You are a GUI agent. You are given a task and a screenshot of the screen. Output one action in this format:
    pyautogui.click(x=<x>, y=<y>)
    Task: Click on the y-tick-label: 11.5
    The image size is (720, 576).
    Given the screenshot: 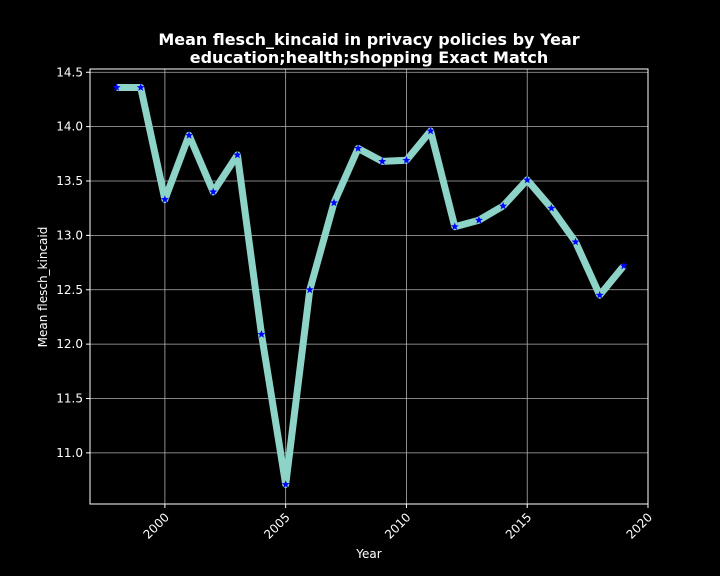 What is the action you would take?
    pyautogui.click(x=69, y=399)
    